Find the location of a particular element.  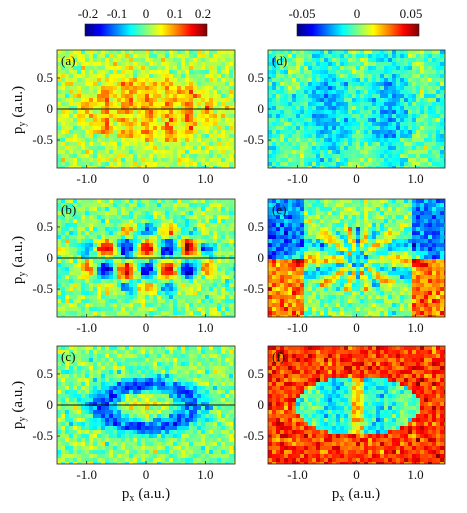

colorbar-left-tick: -0.2 is located at coordinates (88, 13).